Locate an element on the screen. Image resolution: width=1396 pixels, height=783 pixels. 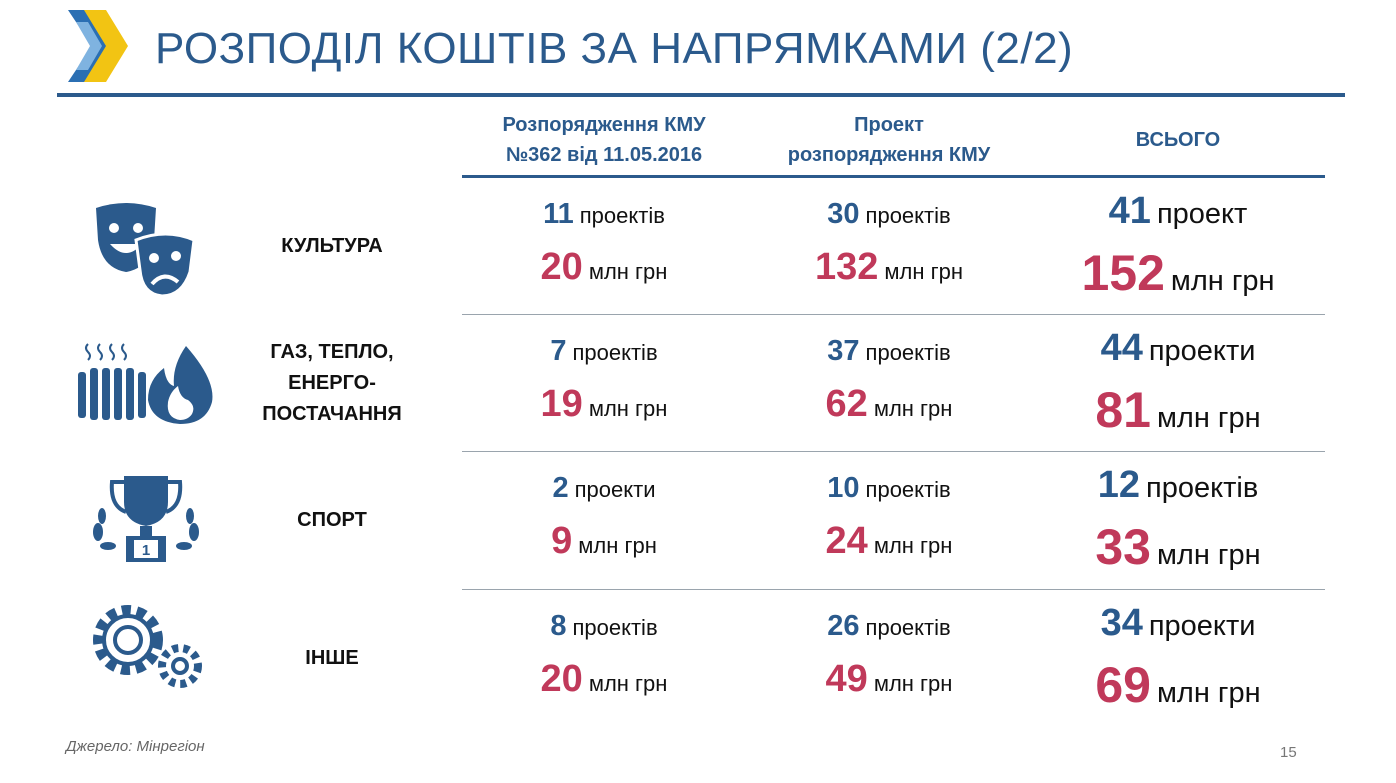
count: 10 is located at coordinates (843, 488).